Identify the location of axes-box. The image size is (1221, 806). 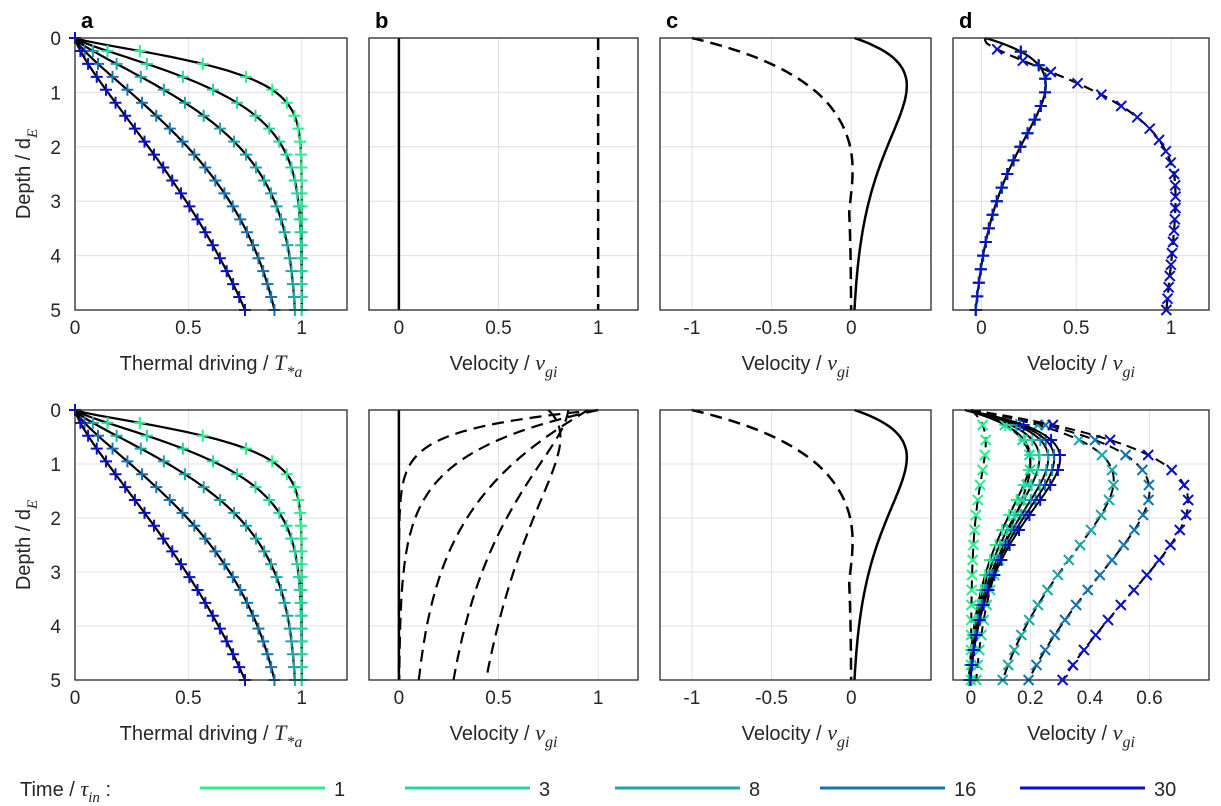
(1081, 545).